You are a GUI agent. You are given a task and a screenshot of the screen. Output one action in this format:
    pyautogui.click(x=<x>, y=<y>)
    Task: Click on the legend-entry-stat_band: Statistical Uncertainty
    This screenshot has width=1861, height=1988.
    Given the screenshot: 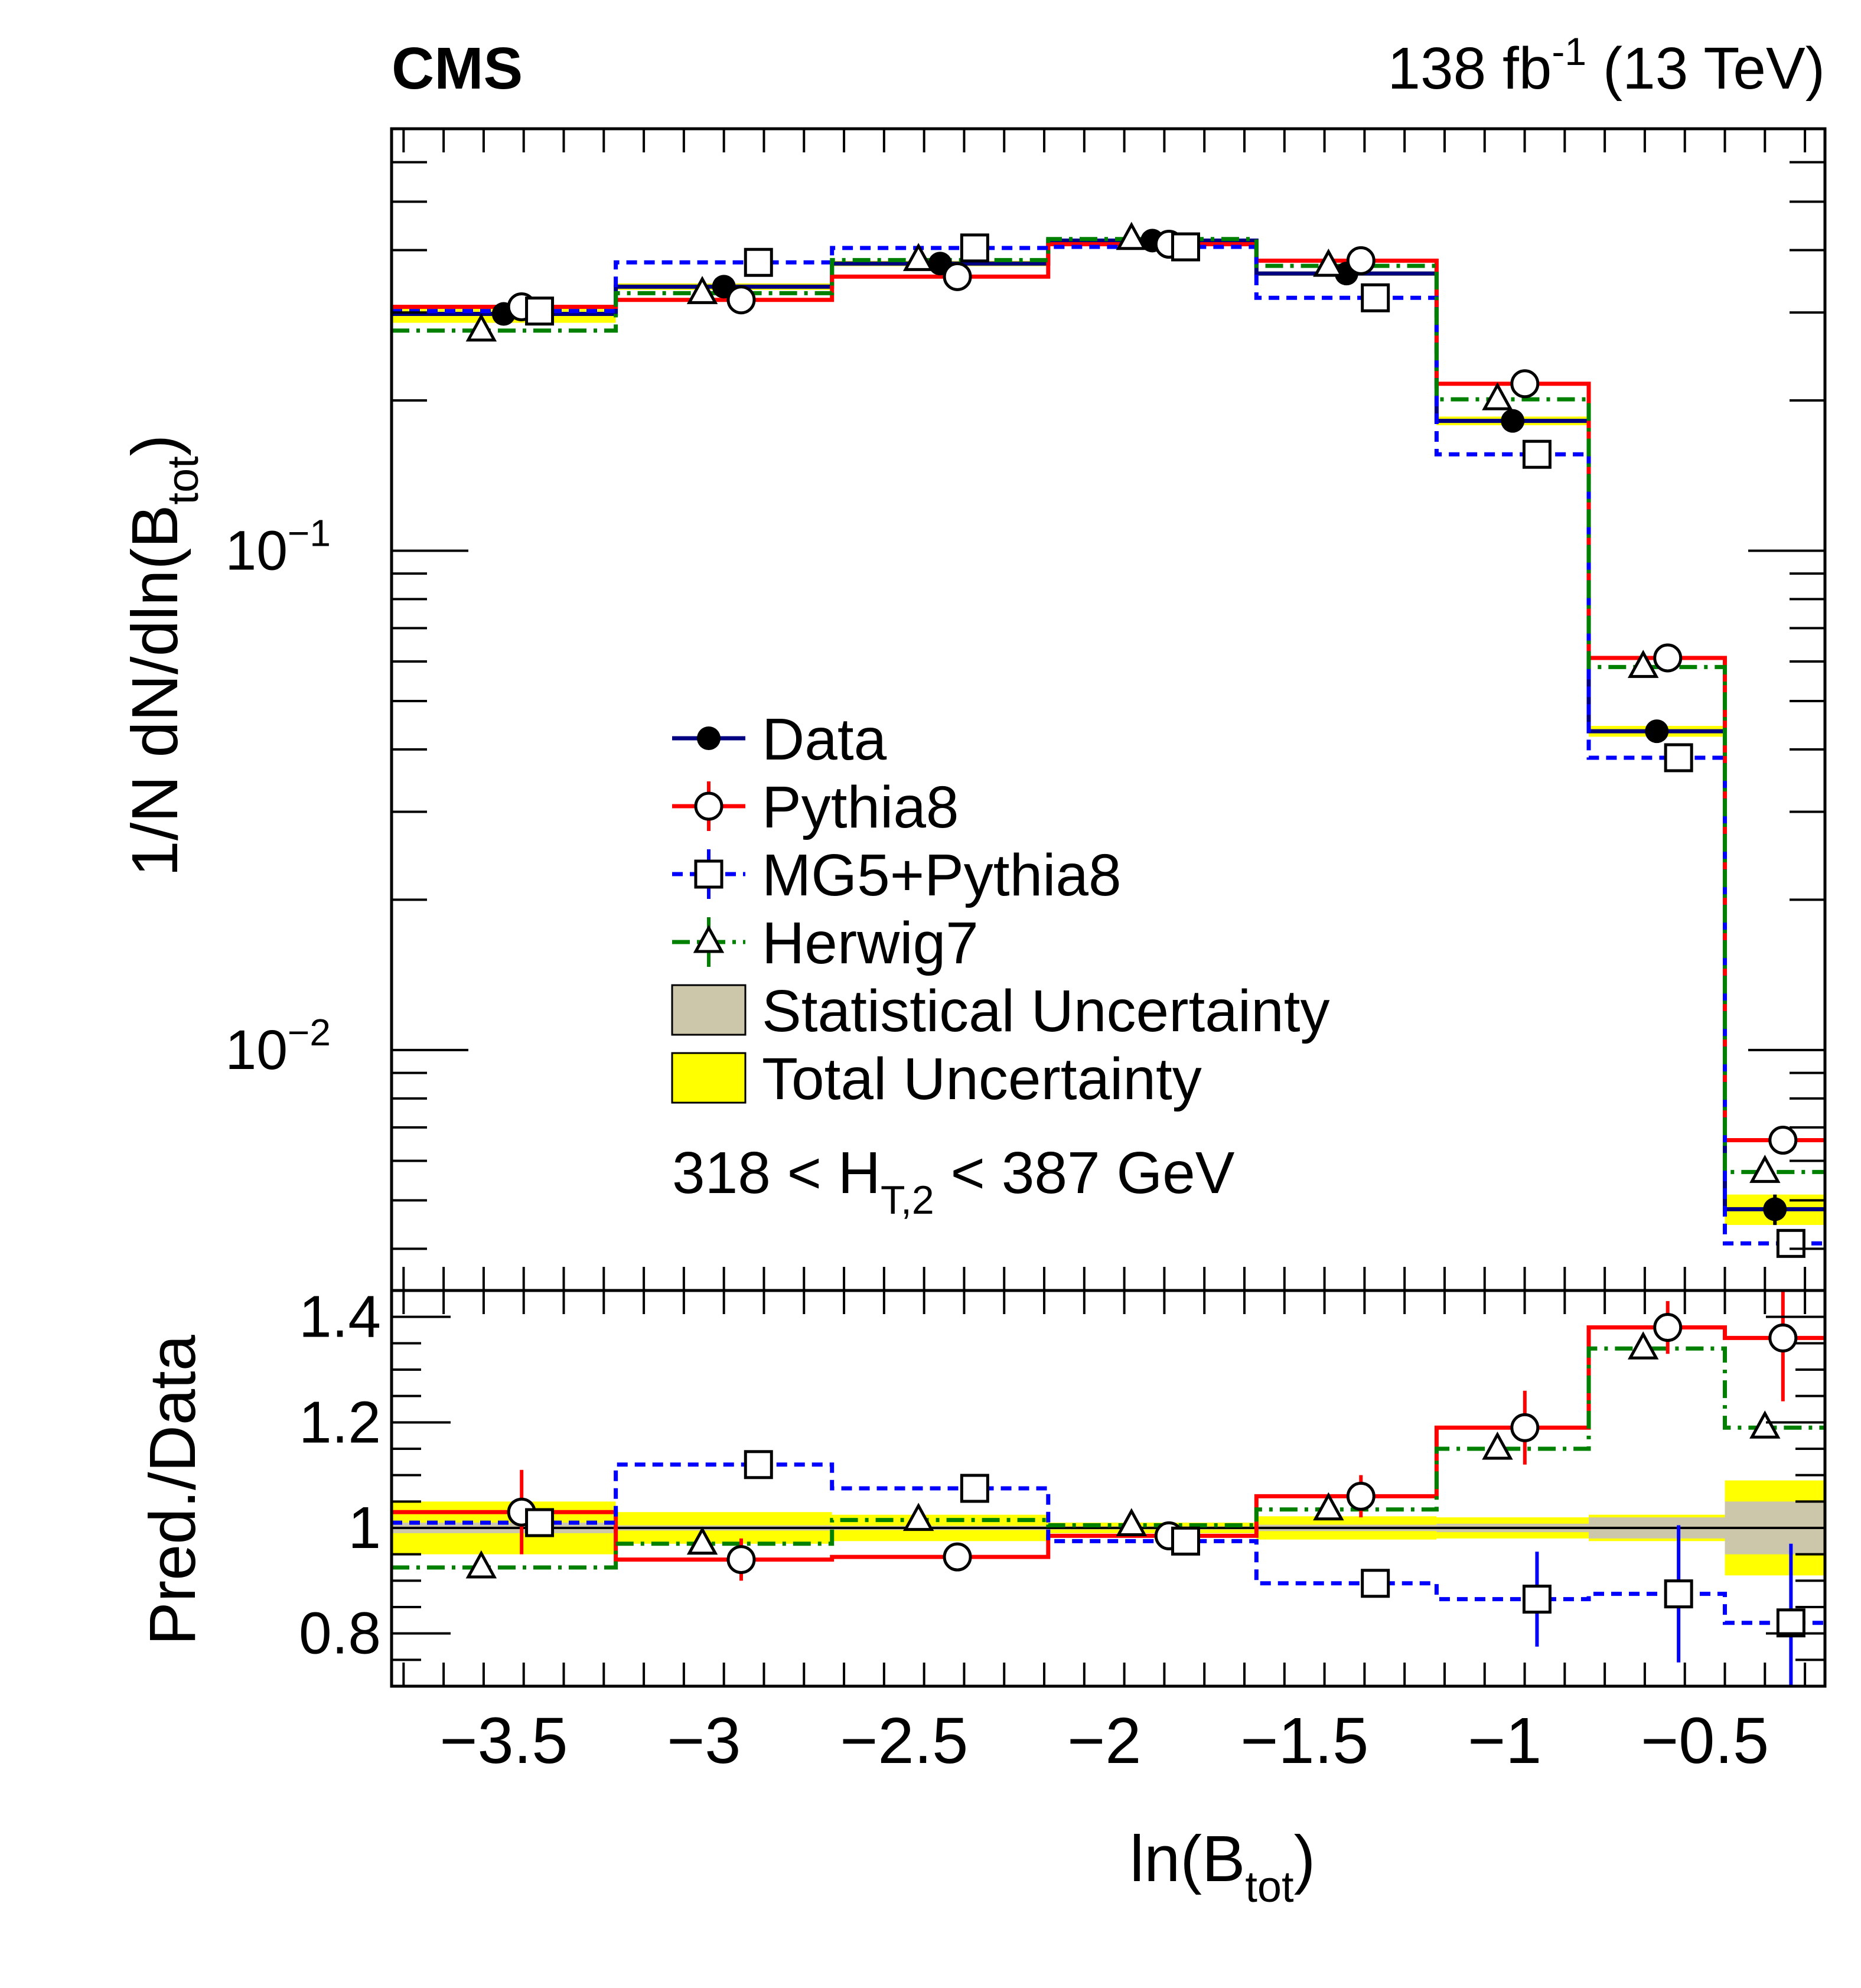 What is the action you would take?
    pyautogui.click(x=1000, y=1011)
    